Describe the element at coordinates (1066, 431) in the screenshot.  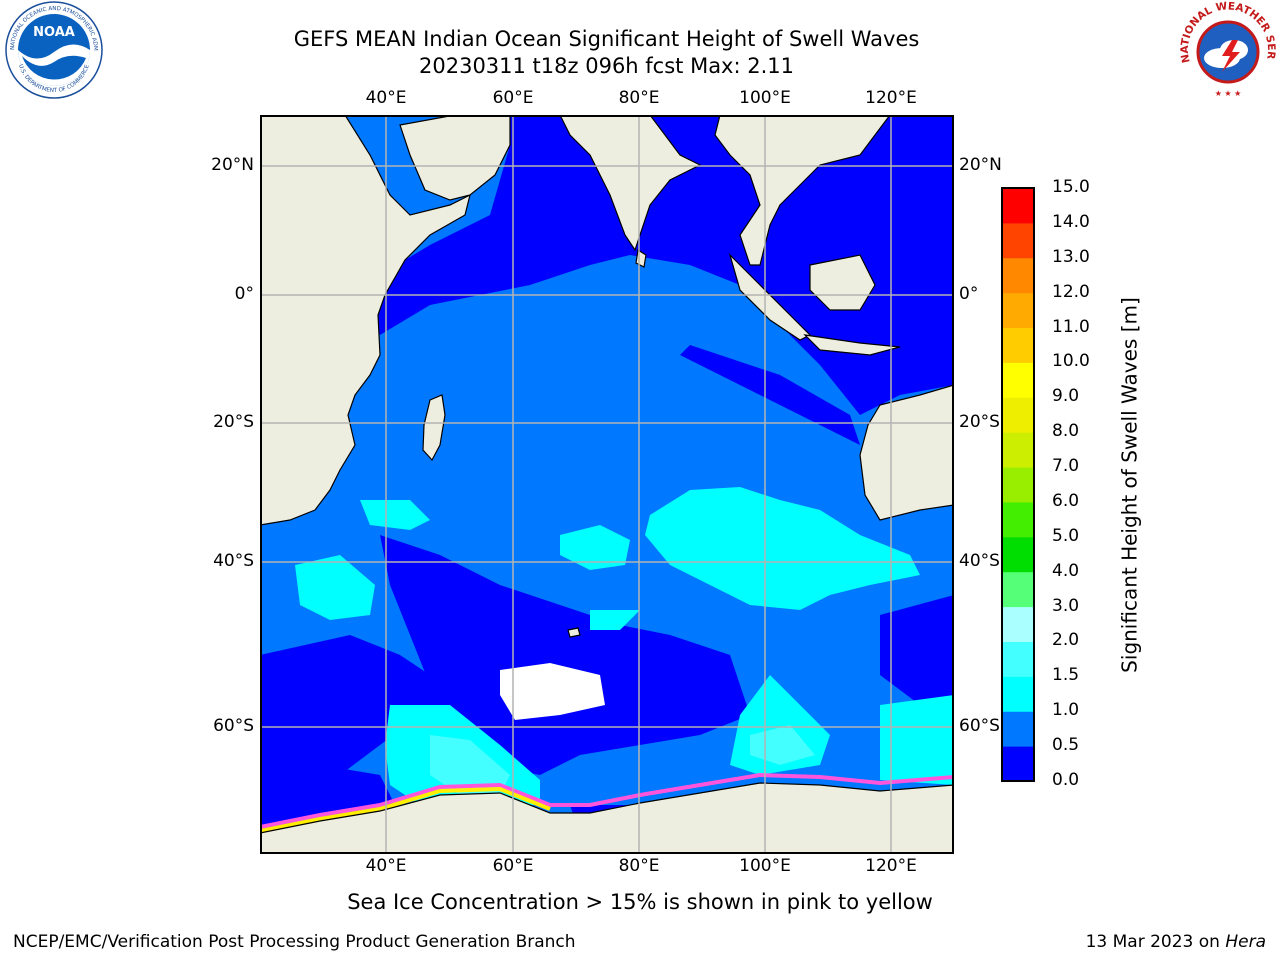
I see `colorbar-tick-label: 8.0` at that location.